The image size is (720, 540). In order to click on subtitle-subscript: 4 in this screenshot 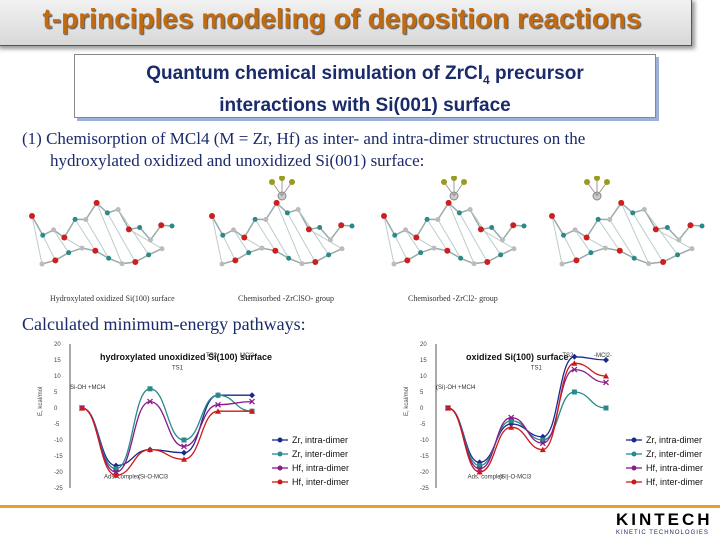, I will do `click(486, 79)`.